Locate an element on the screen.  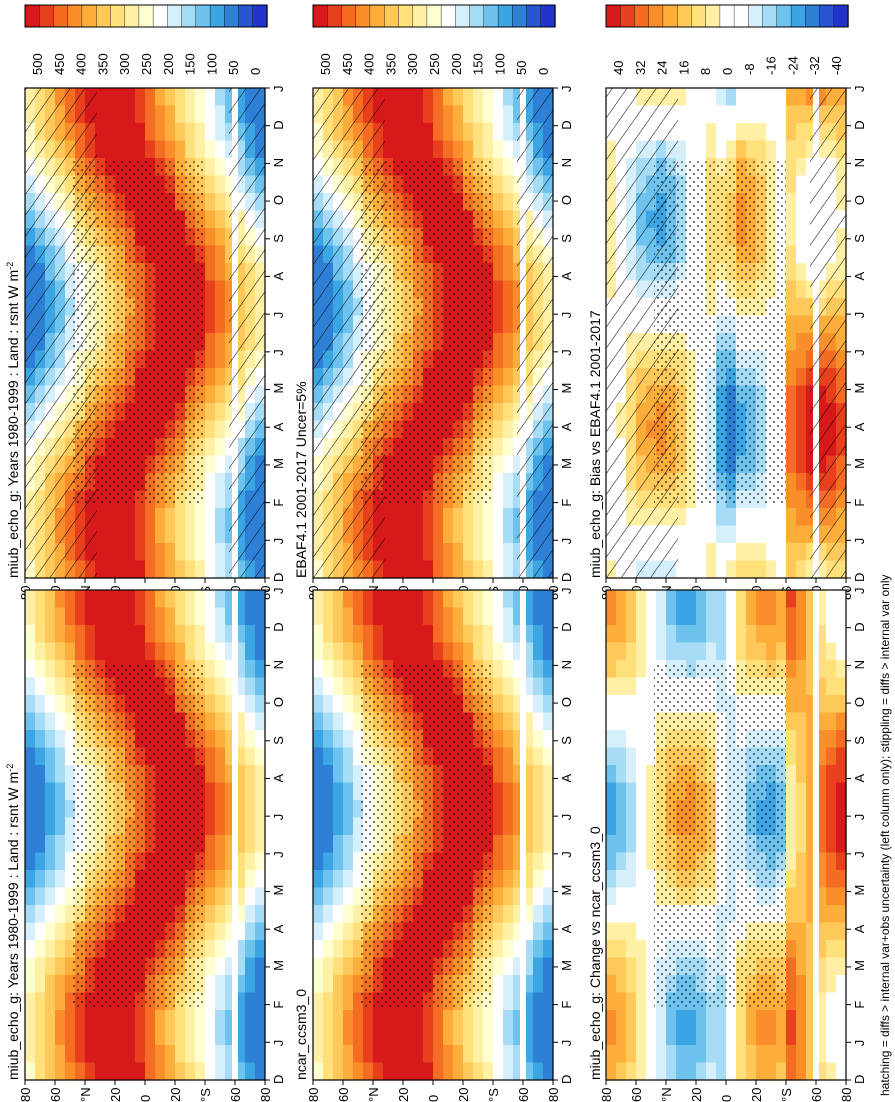
lat-tick-label: 80 is located at coordinates (313, 1095).